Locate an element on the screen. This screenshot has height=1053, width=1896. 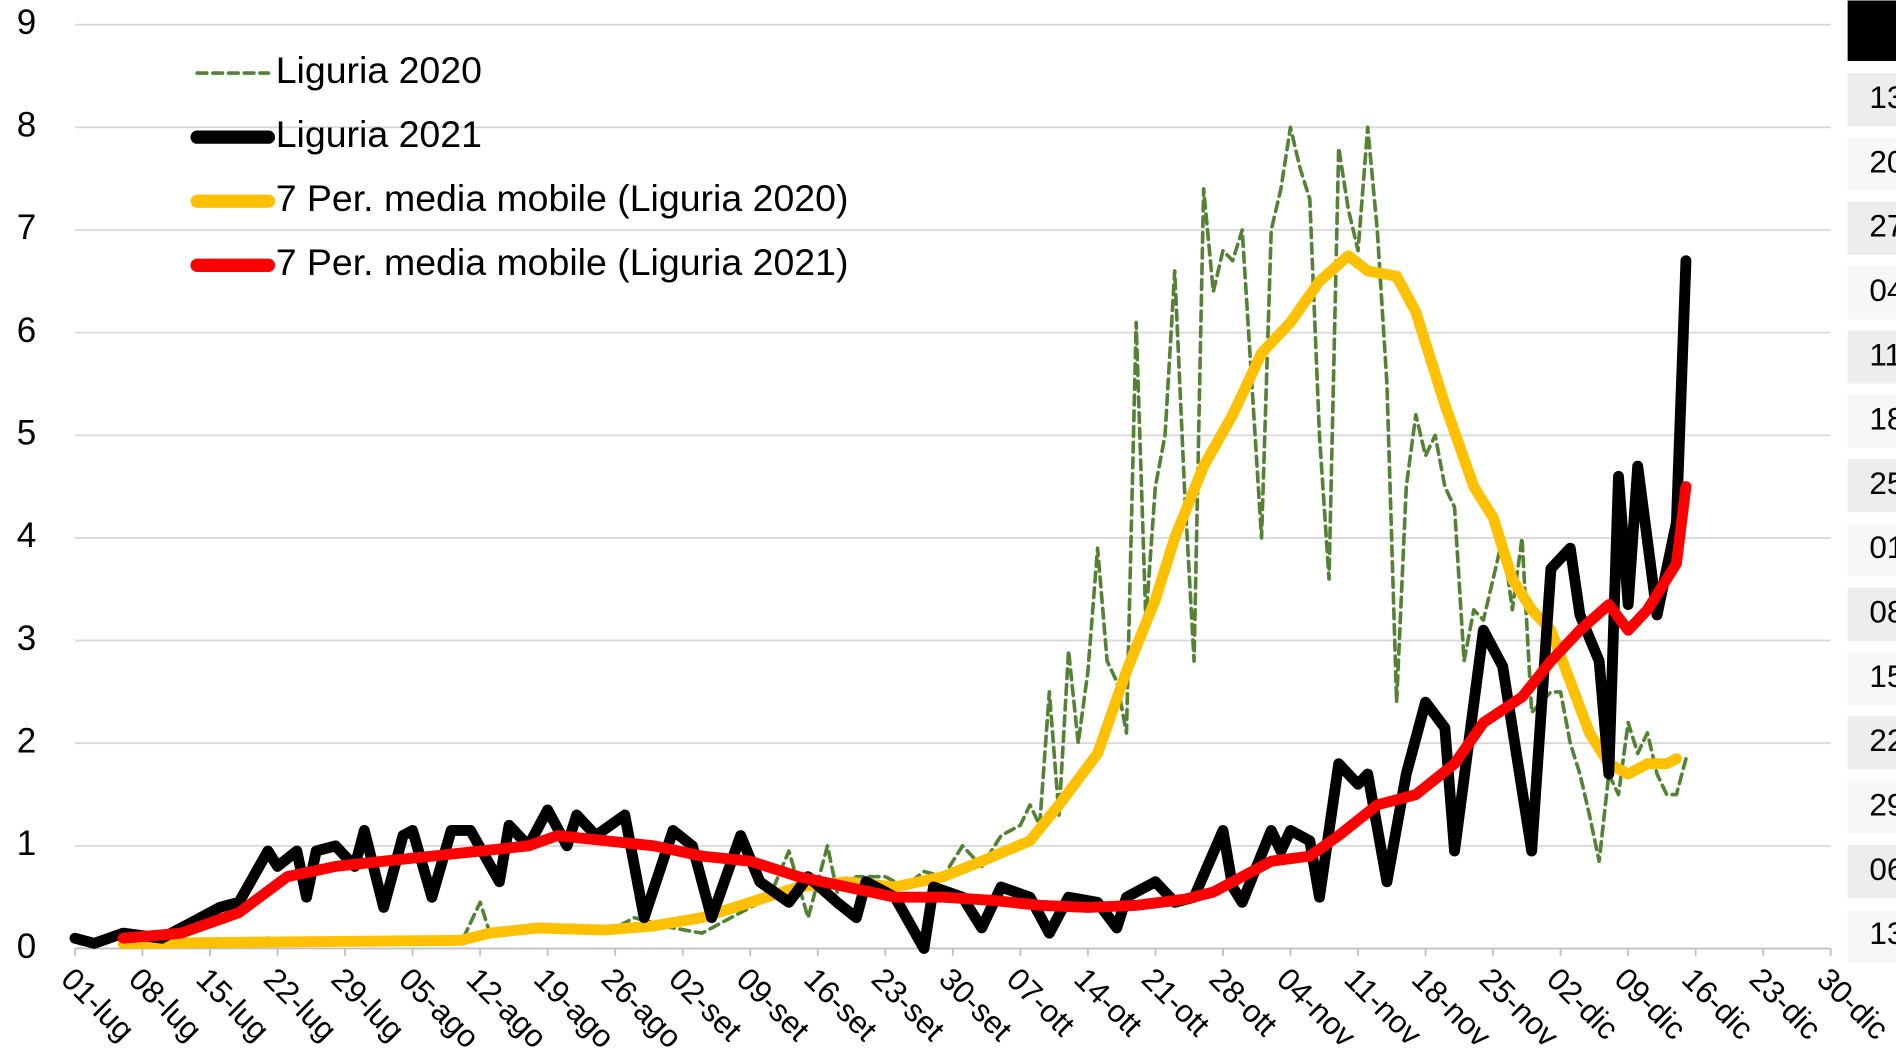
legend-label: Liguria 2020 is located at coordinates (379, 70).